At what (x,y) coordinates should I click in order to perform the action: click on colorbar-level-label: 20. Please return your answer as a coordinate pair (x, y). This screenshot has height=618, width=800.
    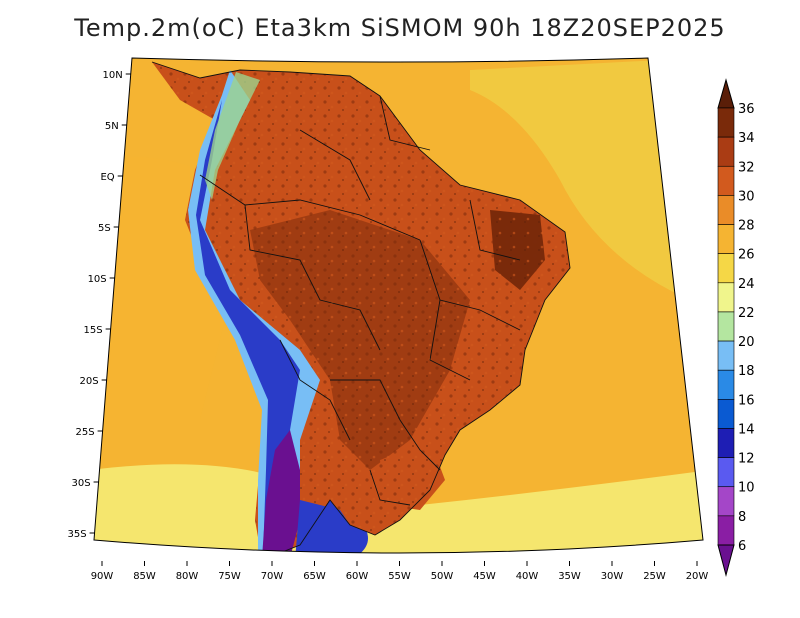
    Looking at the image, I should click on (746, 342).